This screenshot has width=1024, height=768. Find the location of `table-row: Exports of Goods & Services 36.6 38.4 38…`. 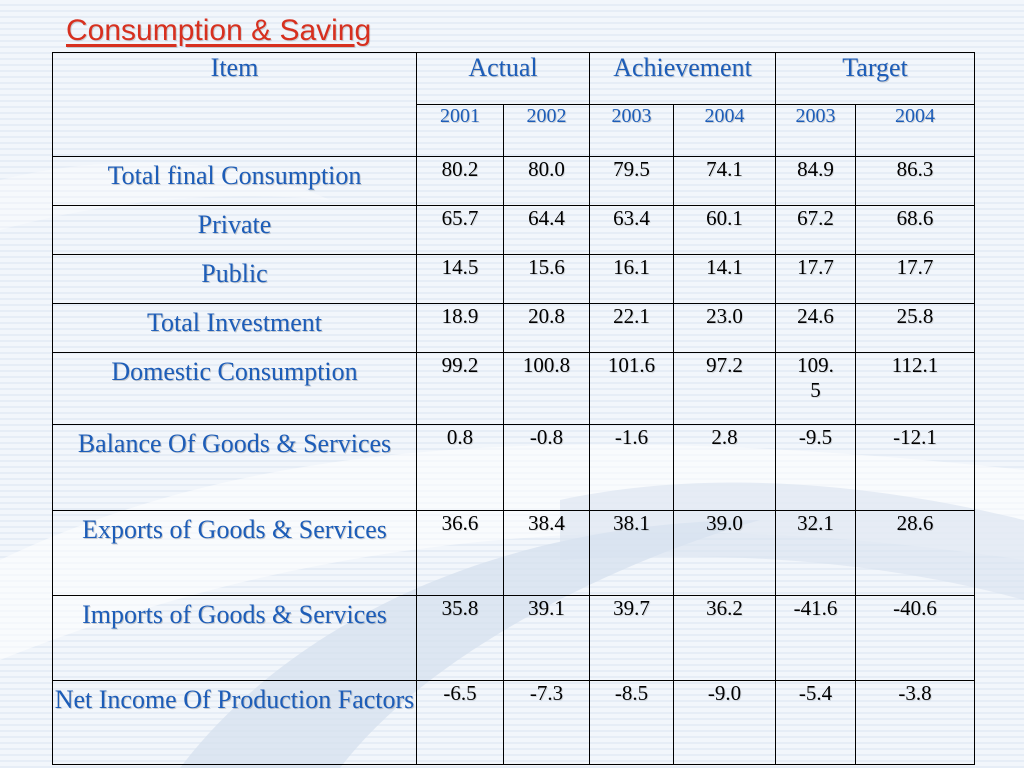

table-row: Exports of Goods & Services 36.6 38.4 38… is located at coordinates (513, 553).